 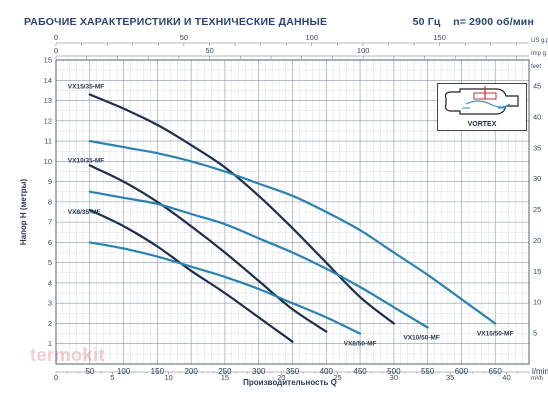 What do you see at coordinates (428, 371) in the screenshot?
I see `x-tick-label: 550` at bounding box center [428, 371].